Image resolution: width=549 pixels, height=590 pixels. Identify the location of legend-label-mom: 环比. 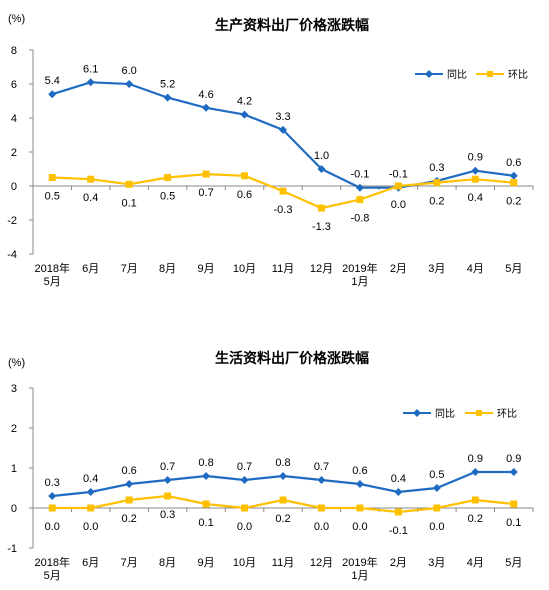
(518, 75).